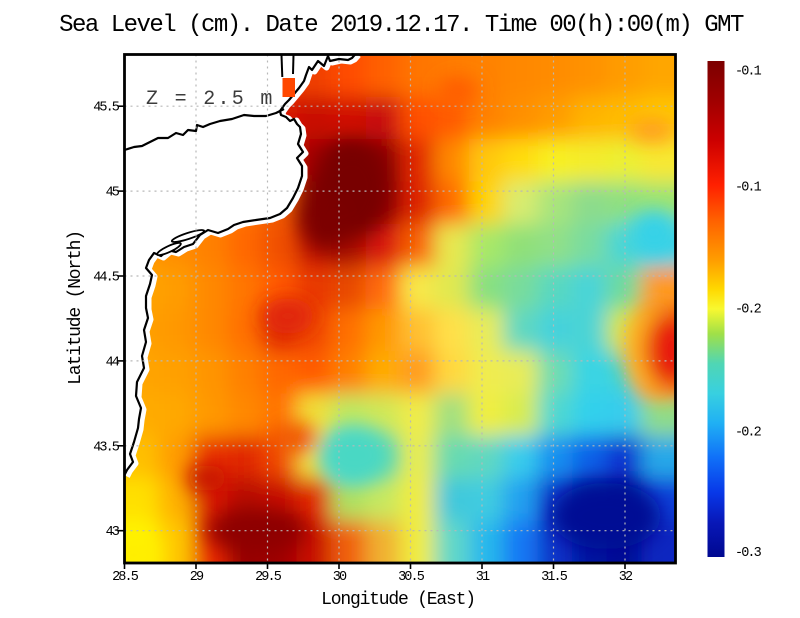  What do you see at coordinates (76, 308) in the screenshot?
I see `svg-text: Latitude (North)` at bounding box center [76, 308].